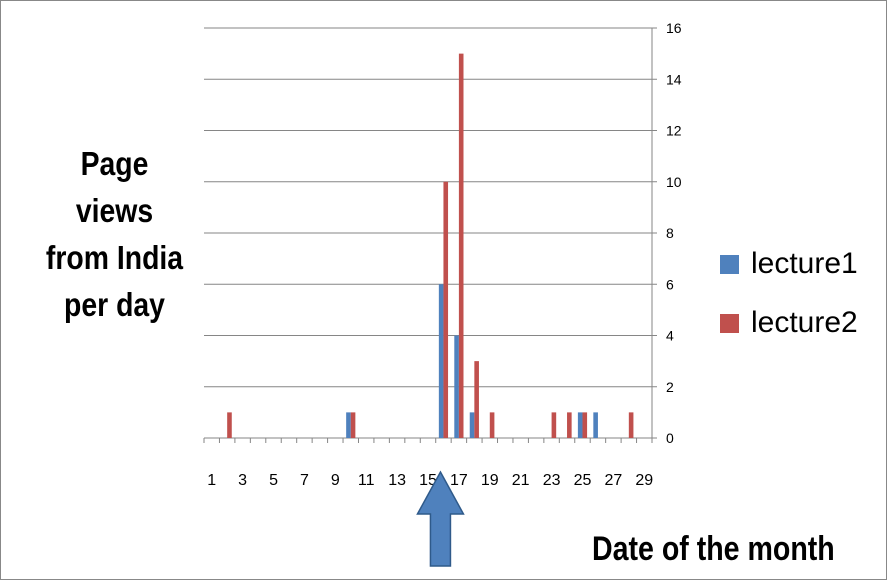 The width and height of the screenshot is (887, 580). I want to click on x-tick-label: 9, so click(335, 480).